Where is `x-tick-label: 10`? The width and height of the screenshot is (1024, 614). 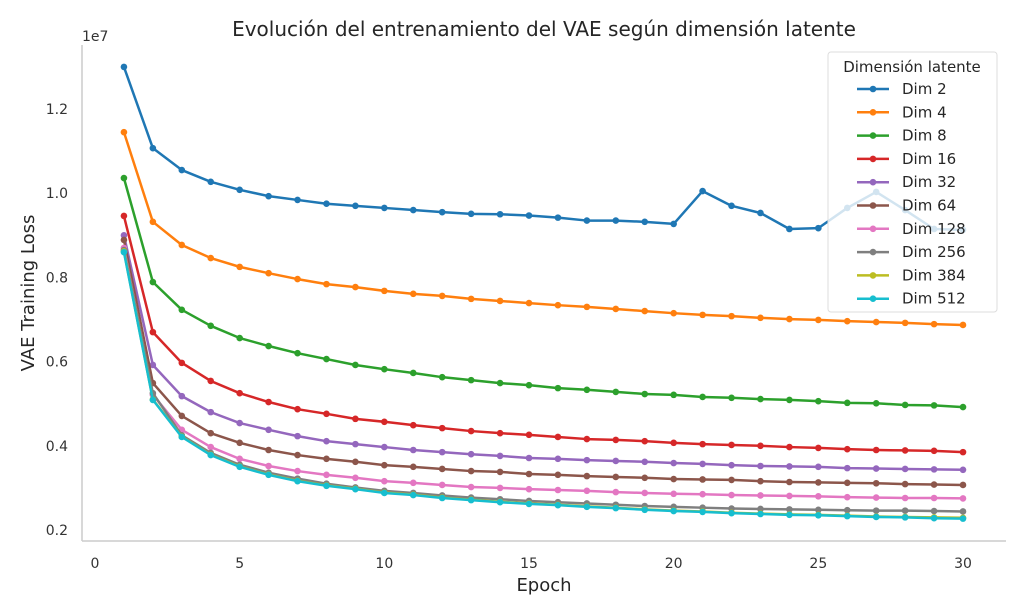 x-tick-label: 10 is located at coordinates (384, 564).